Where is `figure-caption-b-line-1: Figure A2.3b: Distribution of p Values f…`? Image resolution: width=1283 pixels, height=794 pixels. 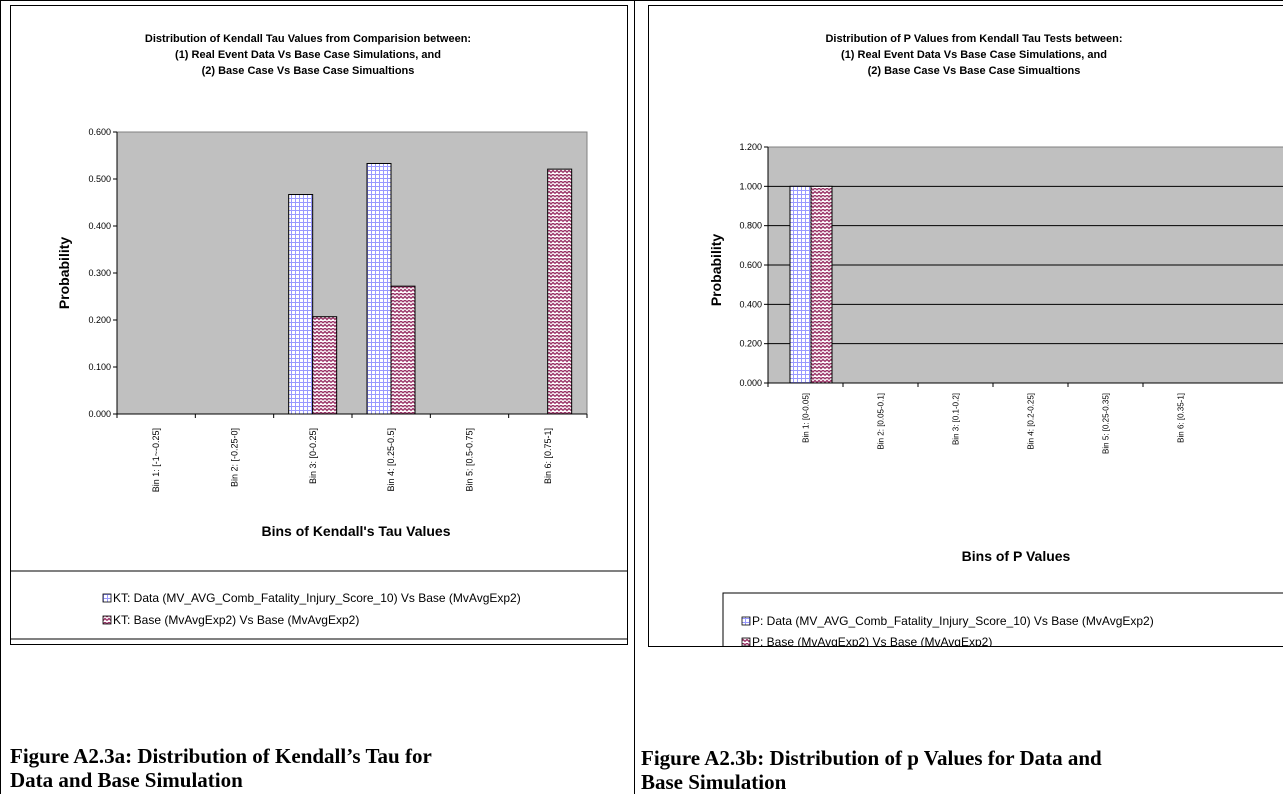
figure-caption-b-line-1: Figure A2.3b: Distribution of p Values f… is located at coordinates (871, 758).